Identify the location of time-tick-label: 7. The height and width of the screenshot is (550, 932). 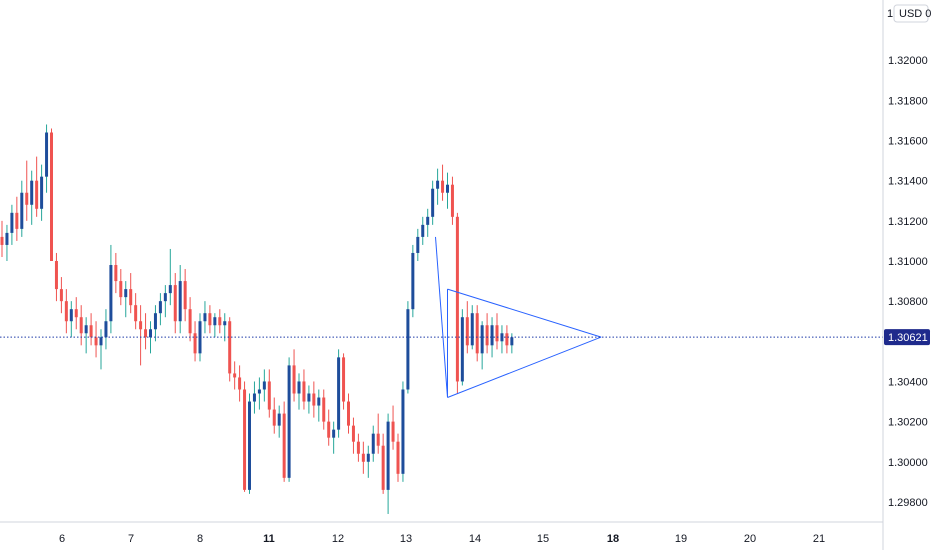
(131, 539).